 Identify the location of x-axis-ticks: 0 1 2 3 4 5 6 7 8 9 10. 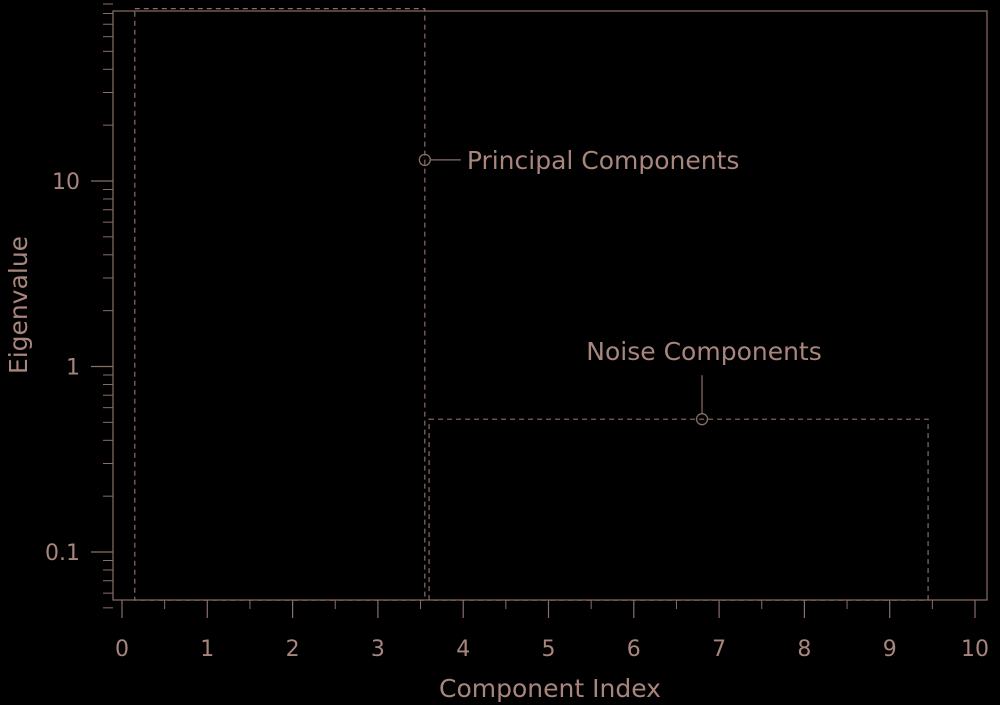
(552, 631).